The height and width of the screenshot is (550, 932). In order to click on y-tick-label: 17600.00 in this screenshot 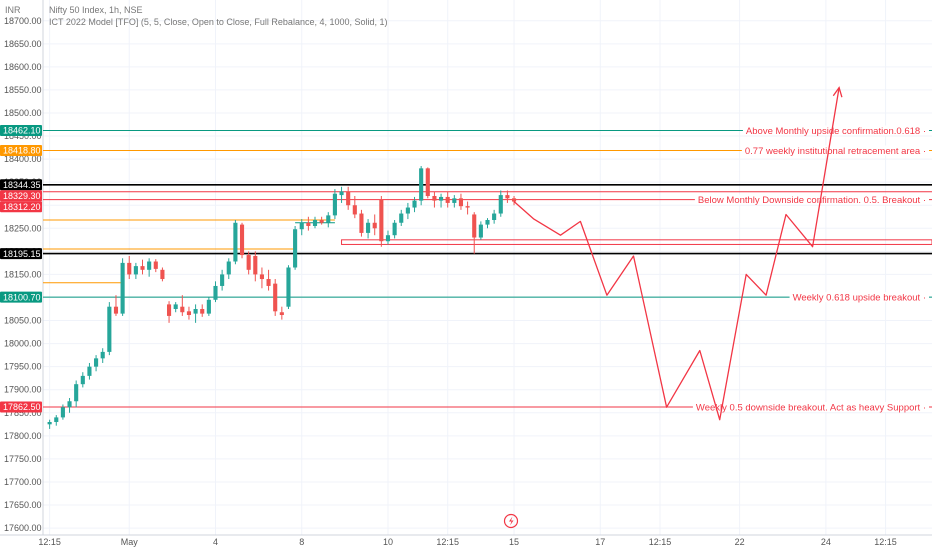, I will do `click(23, 528)`.